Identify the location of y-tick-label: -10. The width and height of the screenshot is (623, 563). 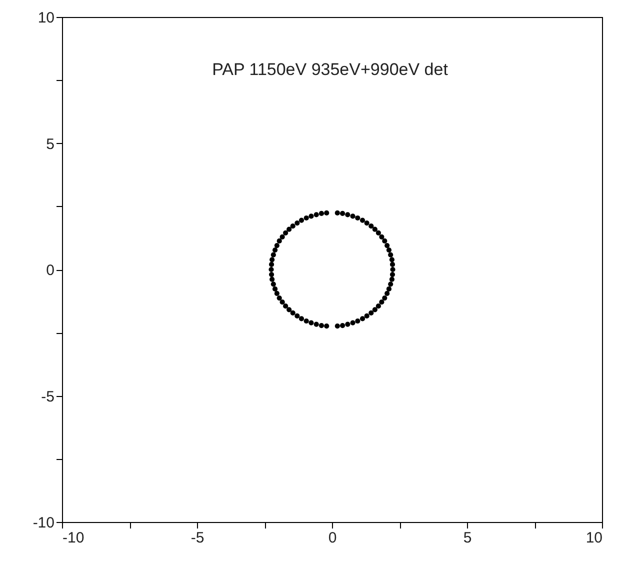
(43, 523).